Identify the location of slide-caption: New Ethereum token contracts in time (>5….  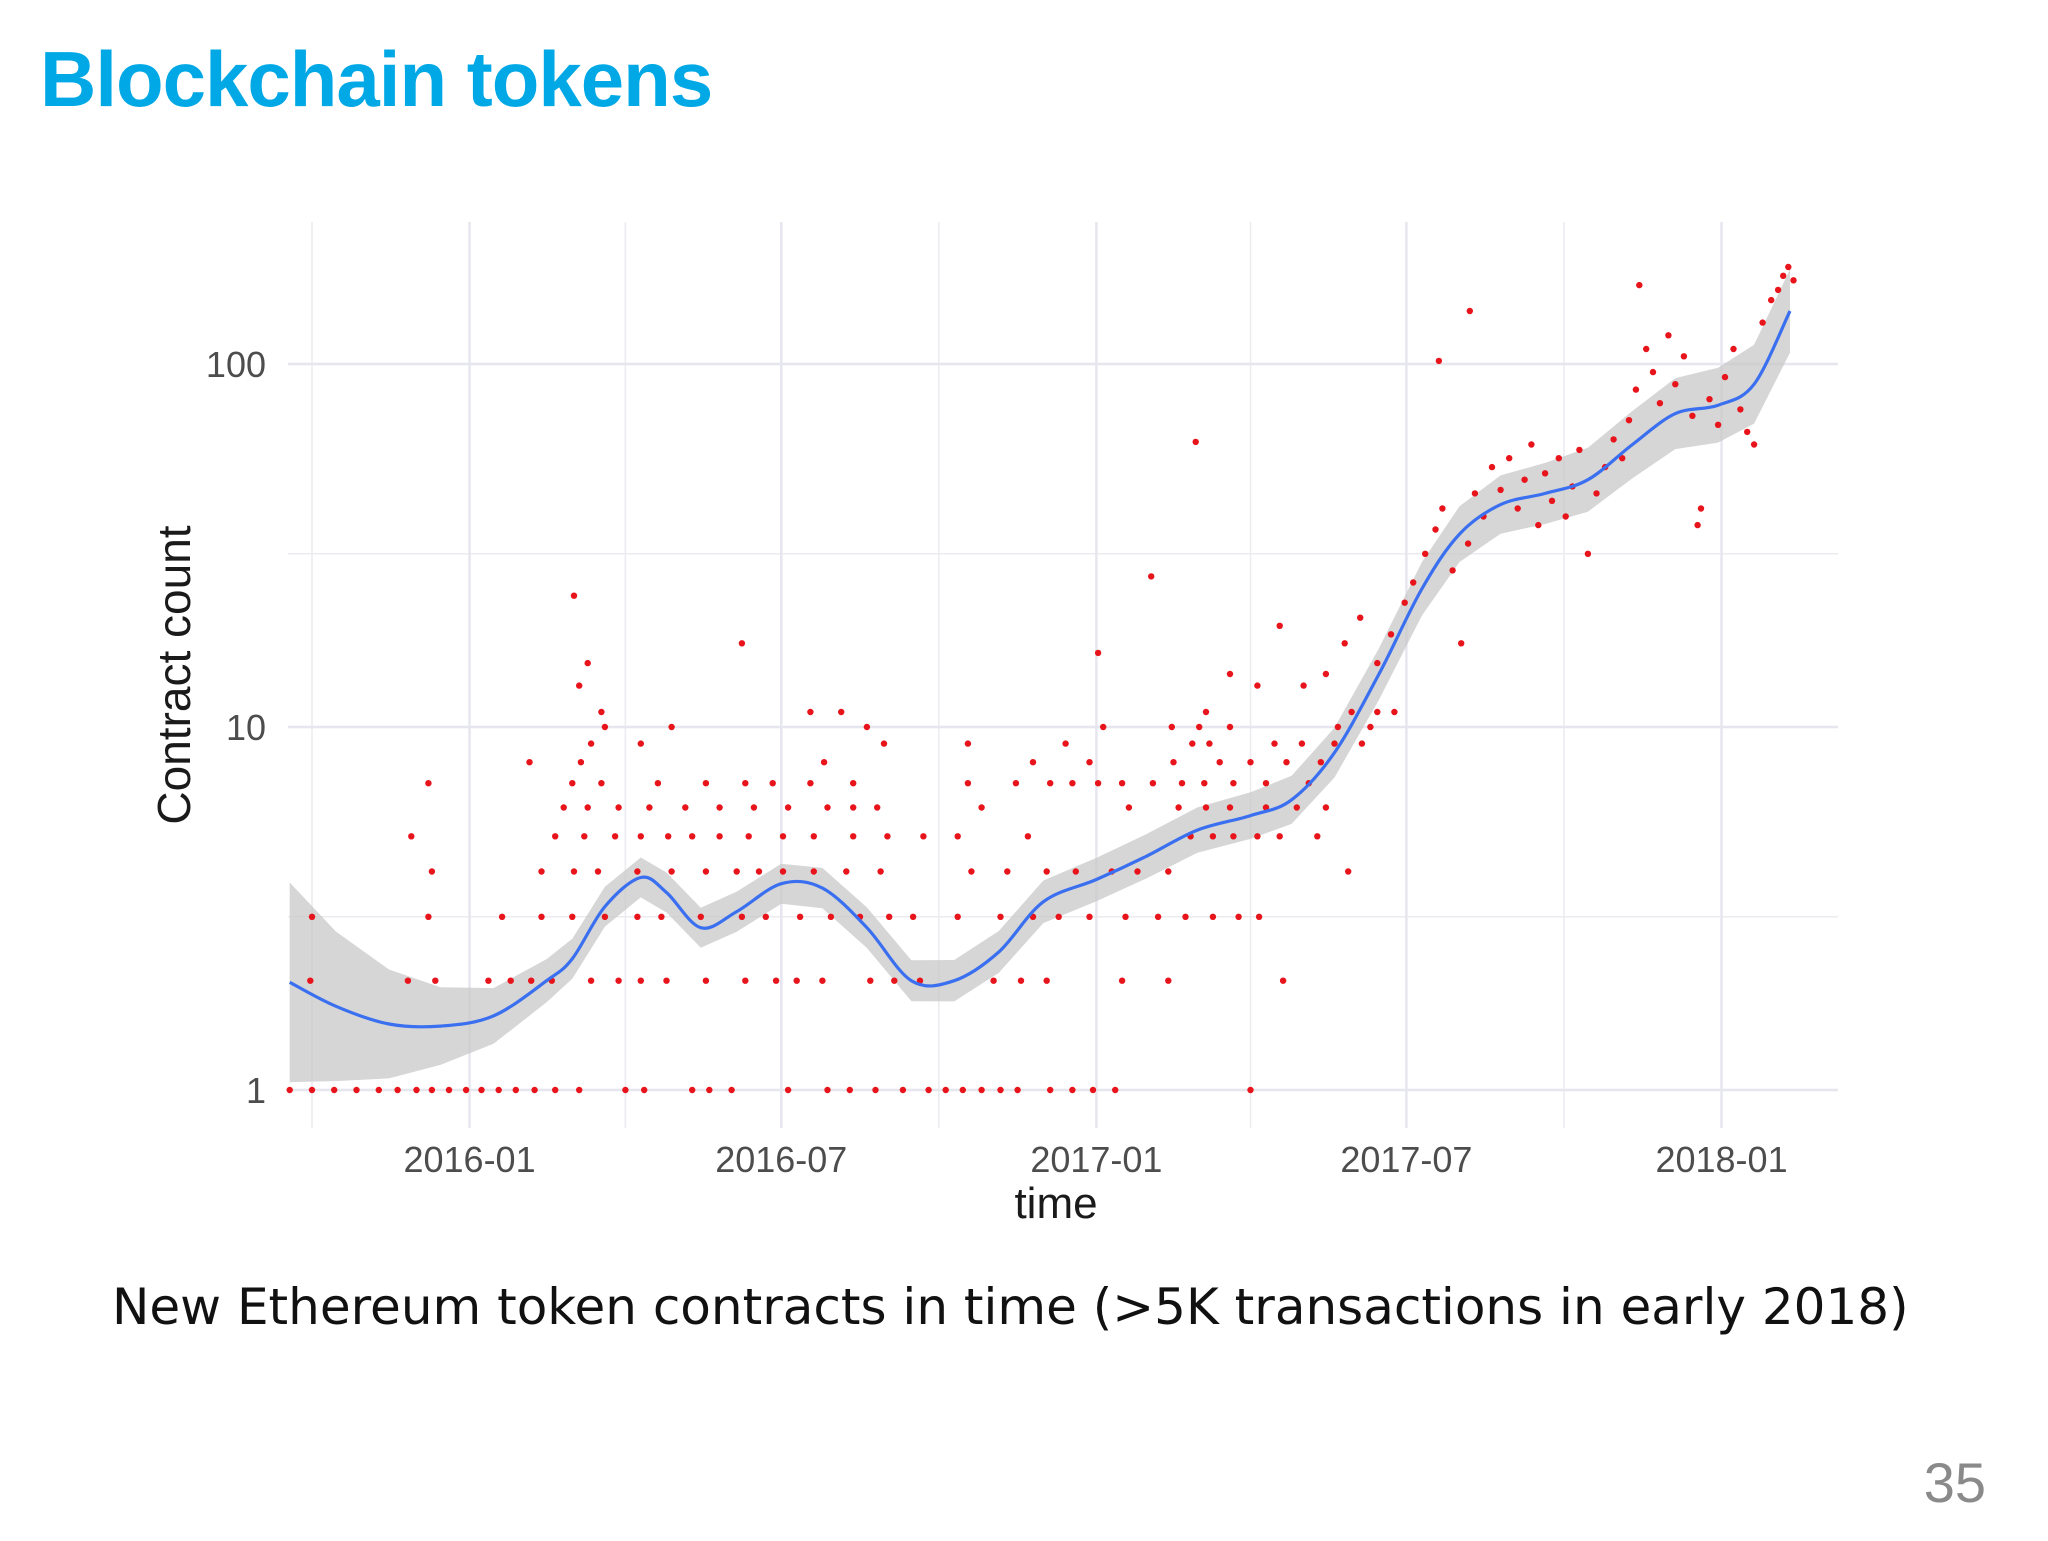
(1010, 1307).